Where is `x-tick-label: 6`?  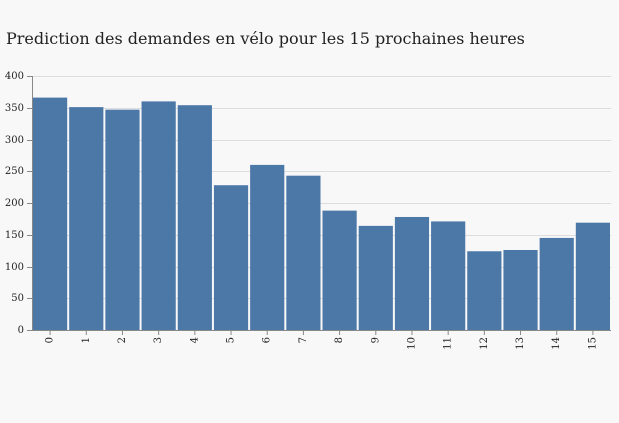 x-tick-label: 6 is located at coordinates (267, 340).